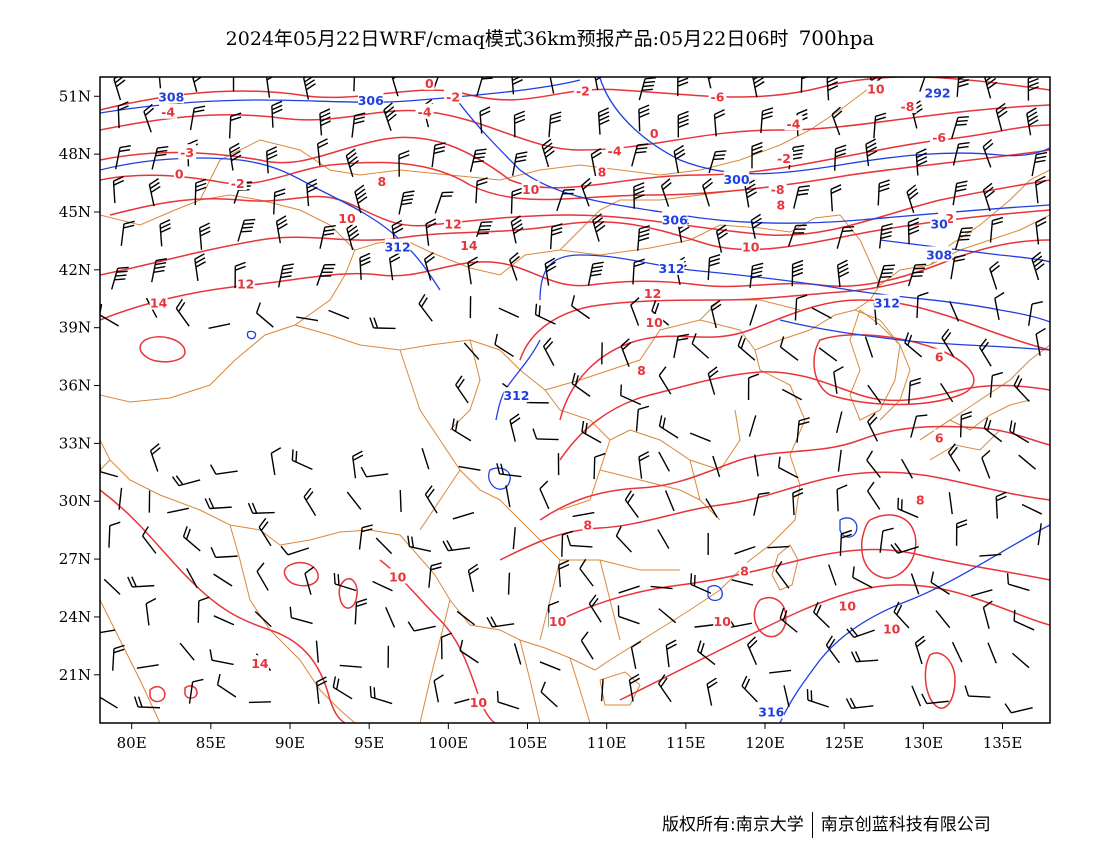 The width and height of the screenshot is (1100, 850). What do you see at coordinates (75, 328) in the screenshot?
I see `lat-tick-label: 39N` at bounding box center [75, 328].